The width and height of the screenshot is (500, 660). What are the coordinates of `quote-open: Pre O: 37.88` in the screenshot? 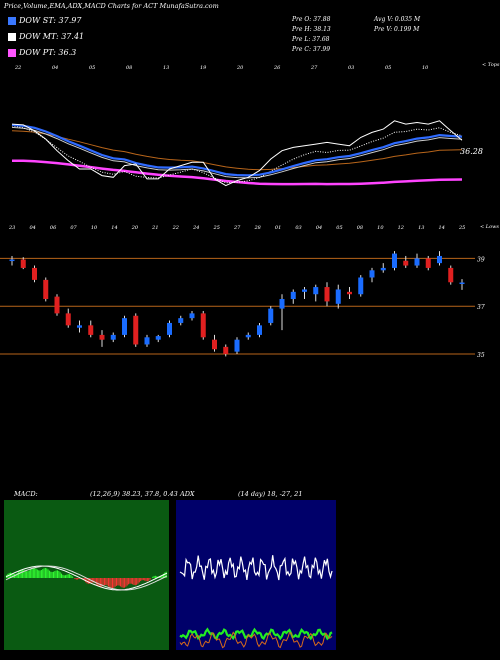 It's located at (311, 19).